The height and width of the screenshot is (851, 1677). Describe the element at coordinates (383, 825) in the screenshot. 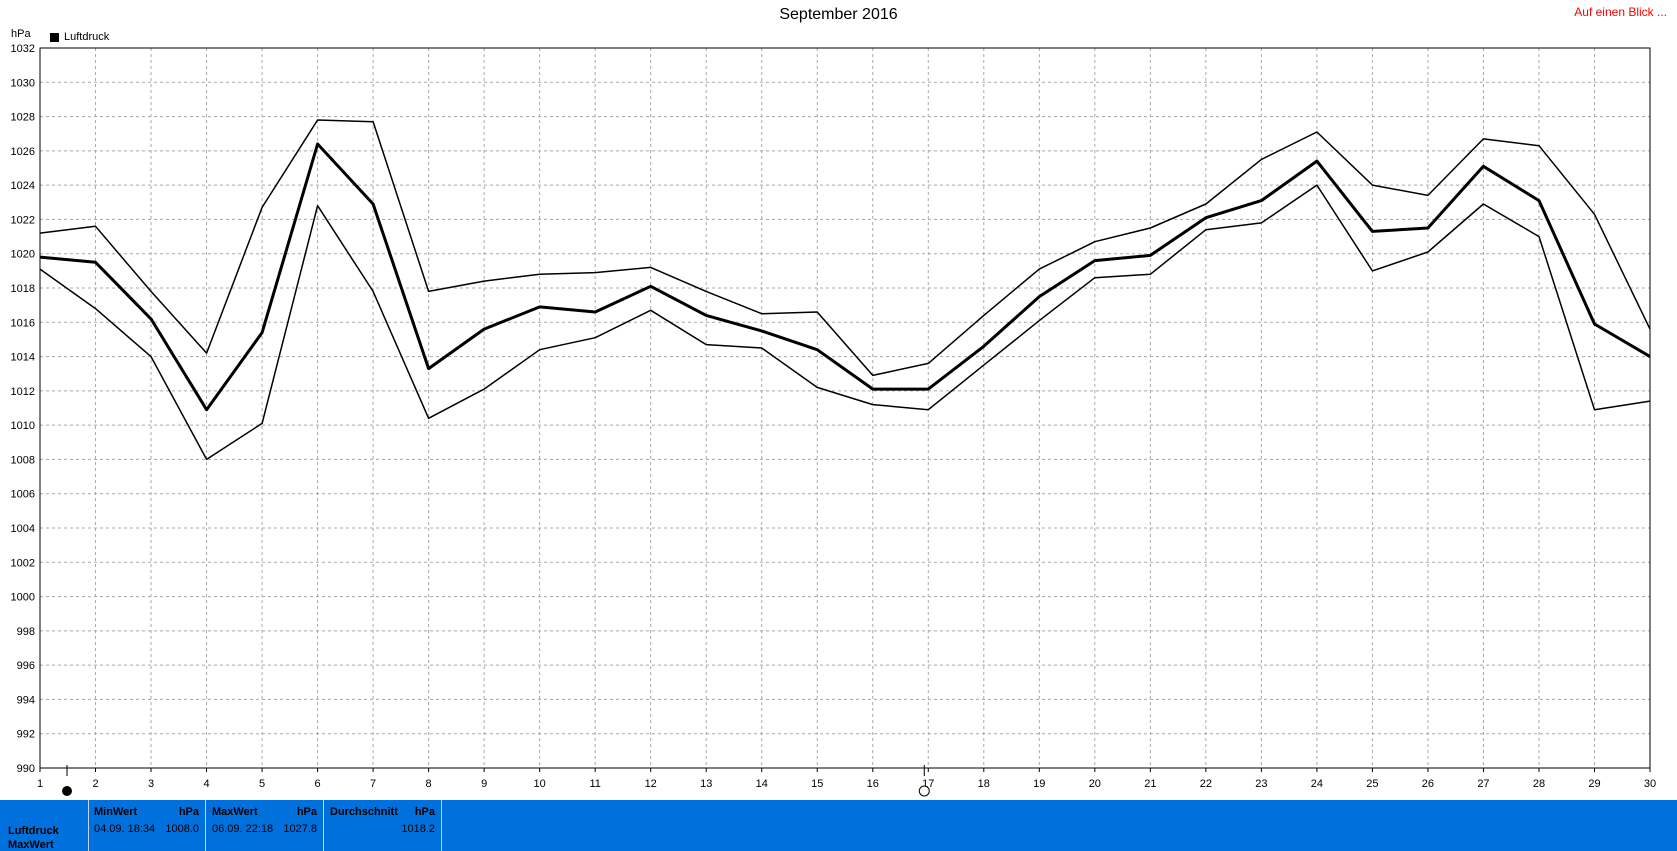

I see `stats-avg-block: Durchschnitt hPa 1018.2` at that location.